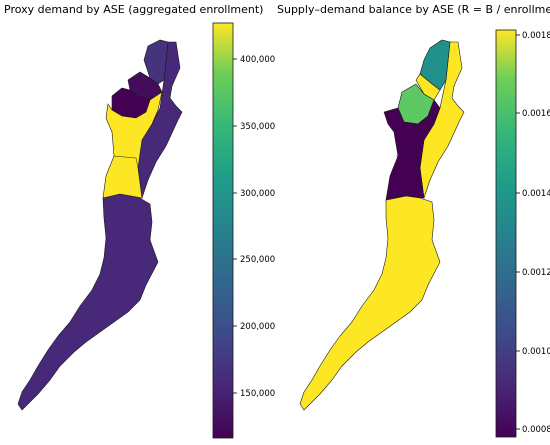 The height and width of the screenshot is (445, 550). Describe the element at coordinates (257, 194) in the screenshot. I see `left-tick-300000: 300,000` at that location.